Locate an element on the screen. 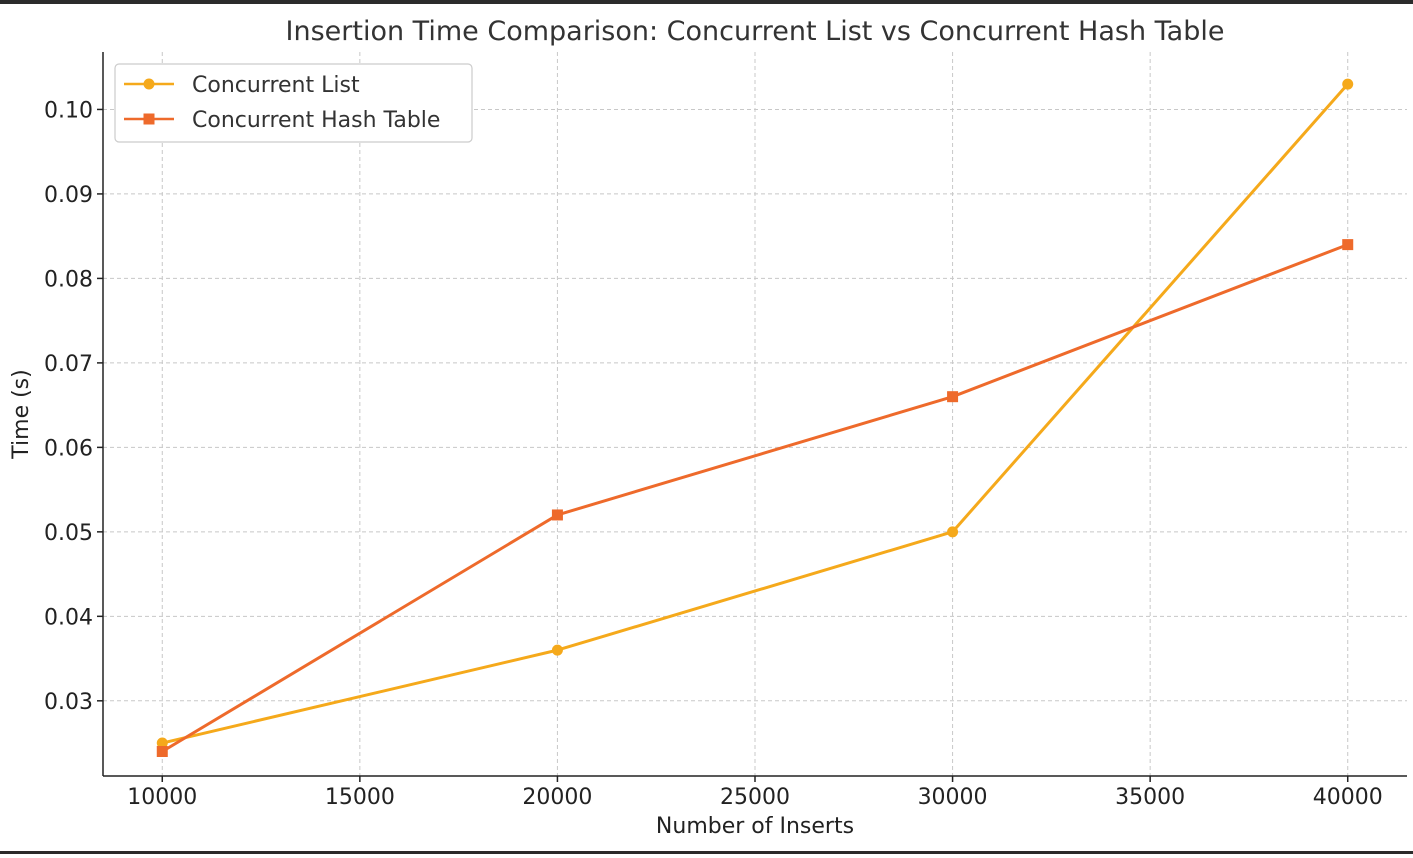  y-tick-label: 0.04 is located at coordinates (68, 617).